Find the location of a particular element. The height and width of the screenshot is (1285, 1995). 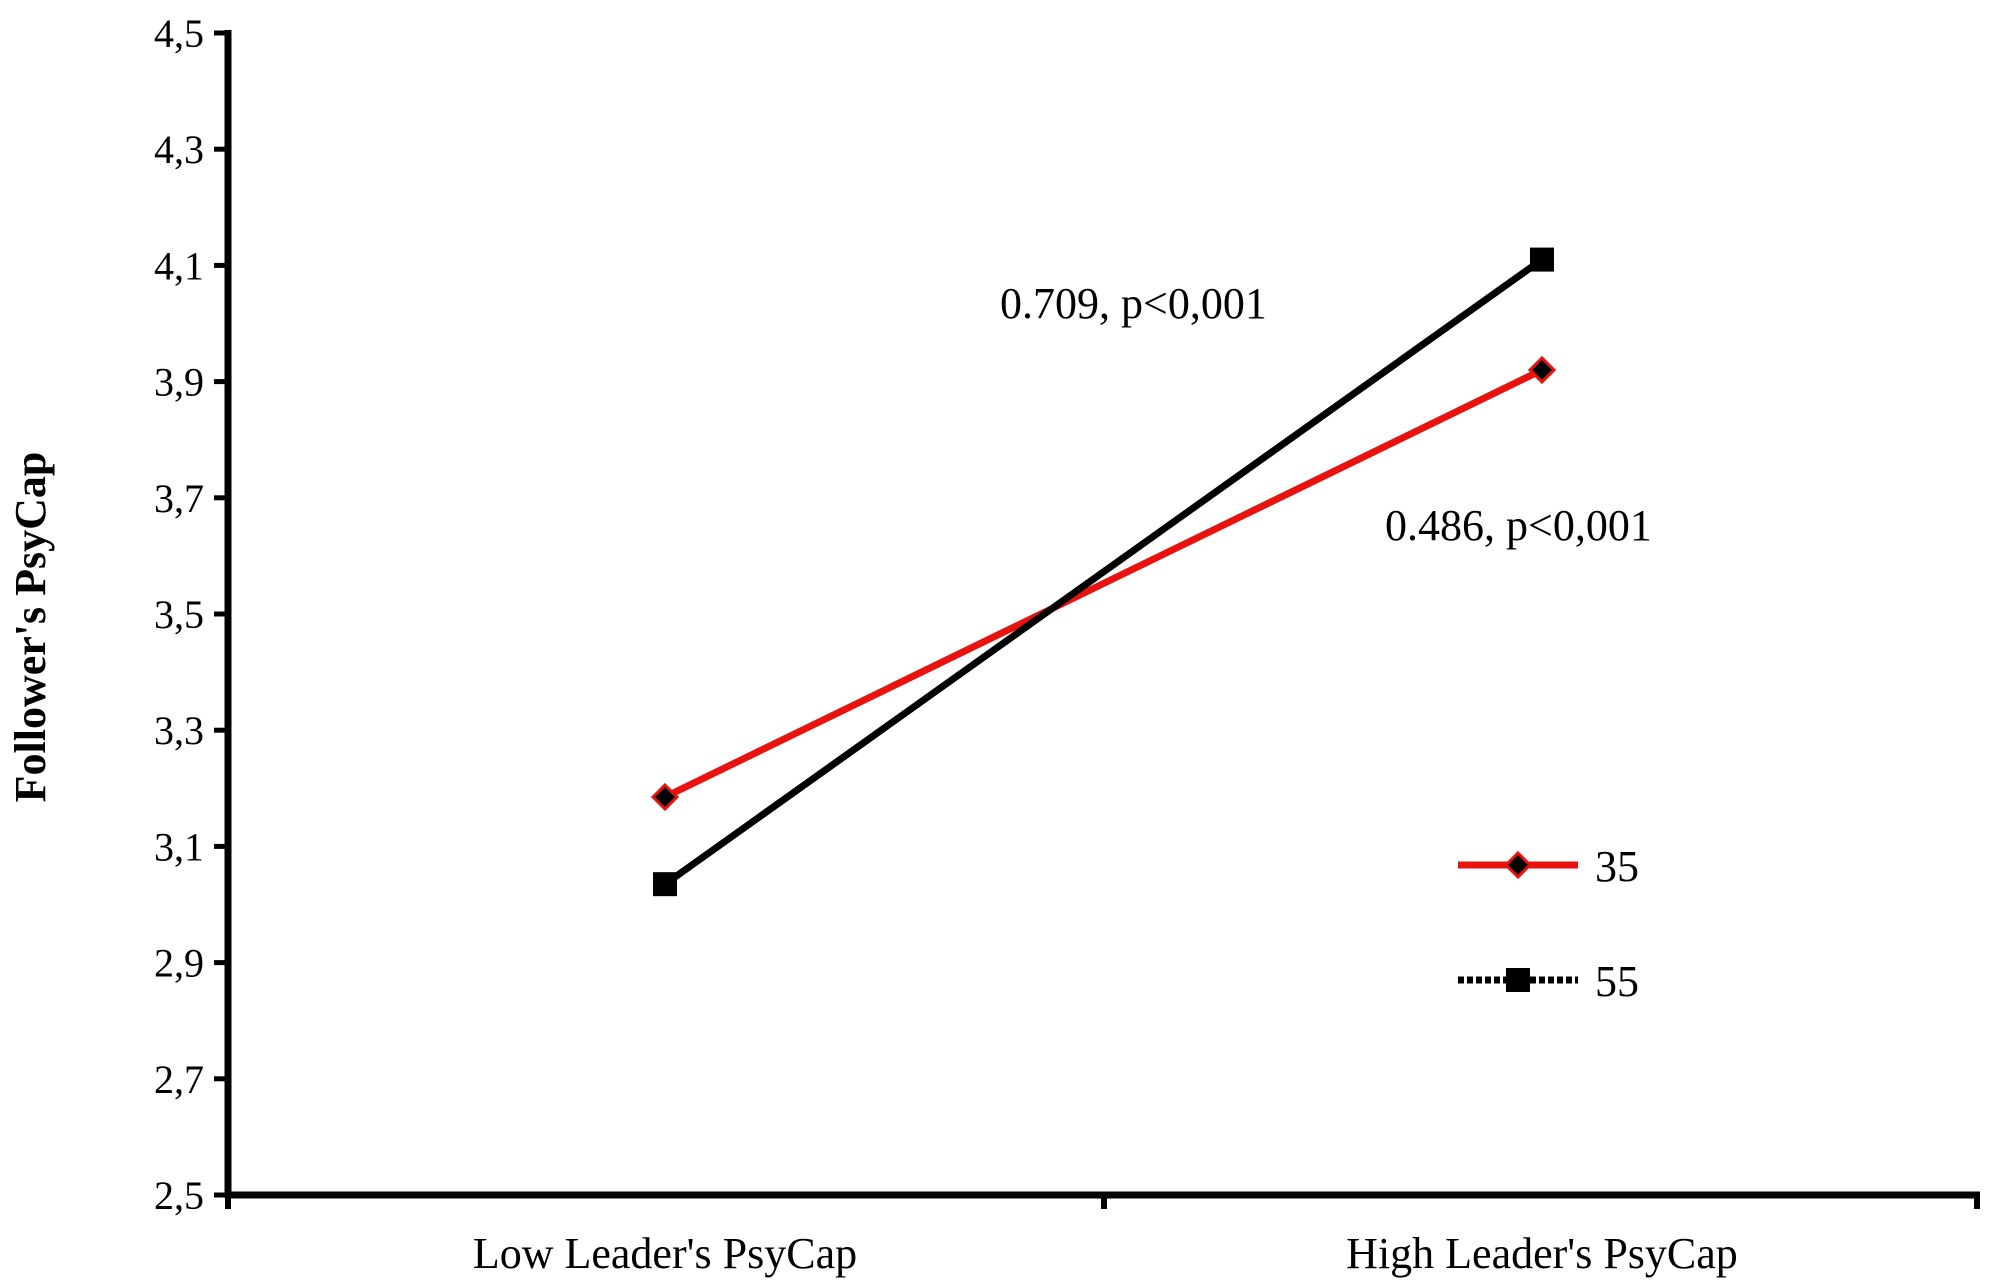

y-axis-label: Follower's PsyCap is located at coordinates (30, 627).